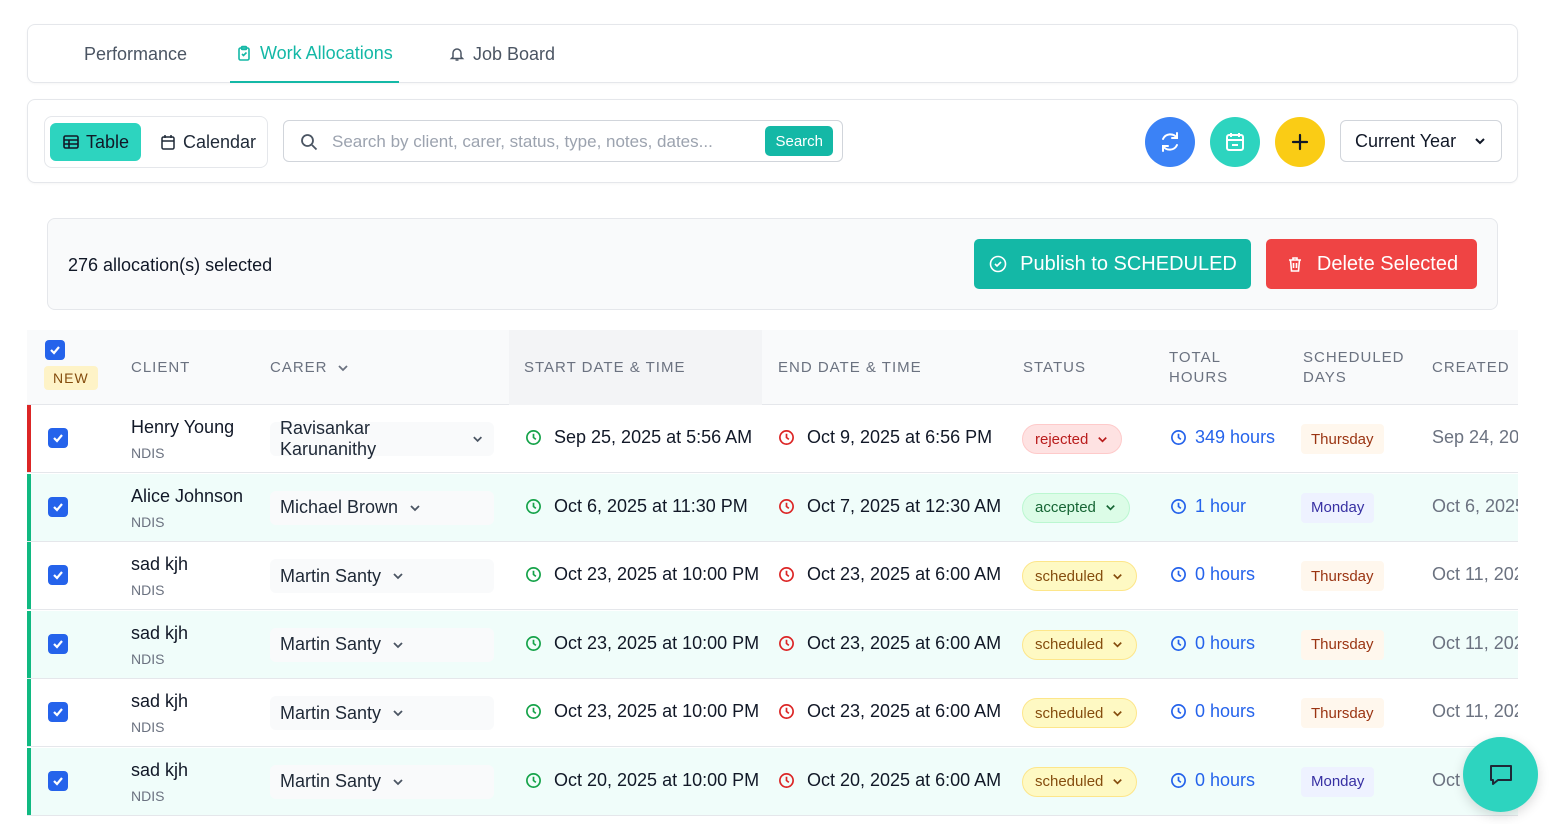 This screenshot has height=824, width=1565. I want to click on tab-performance-label: Performance, so click(136, 53).